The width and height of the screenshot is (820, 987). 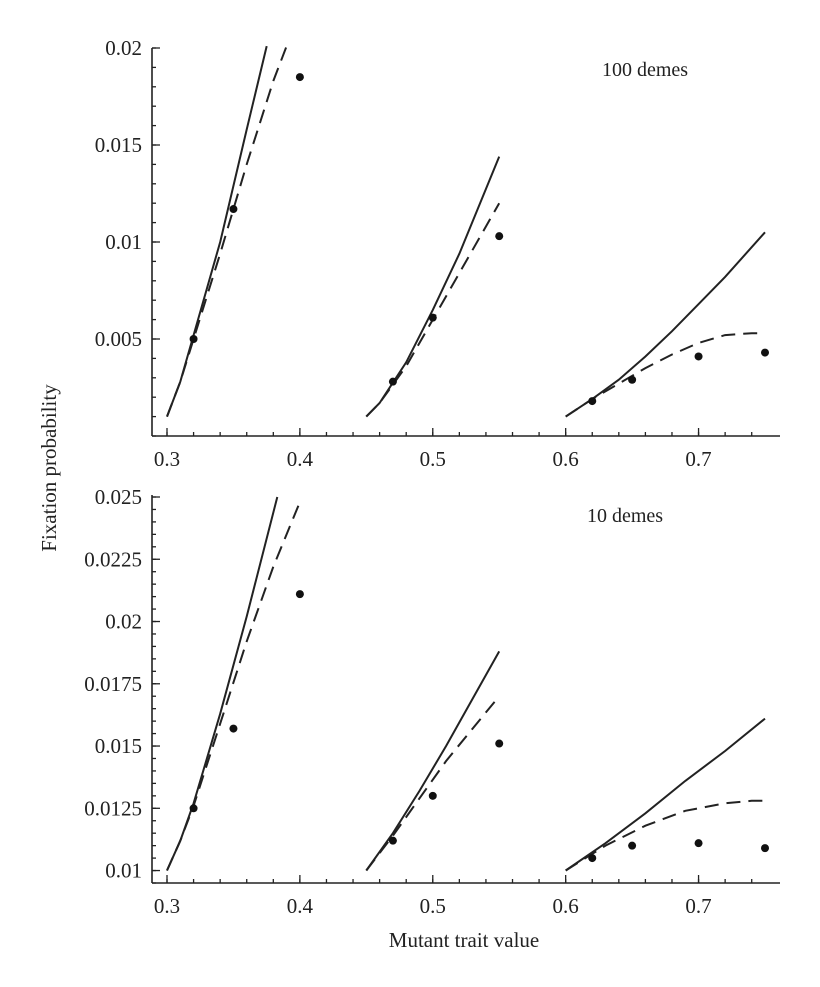 What do you see at coordinates (464, 940) in the screenshot?
I see `x-axis-title: Mutant trait value` at bounding box center [464, 940].